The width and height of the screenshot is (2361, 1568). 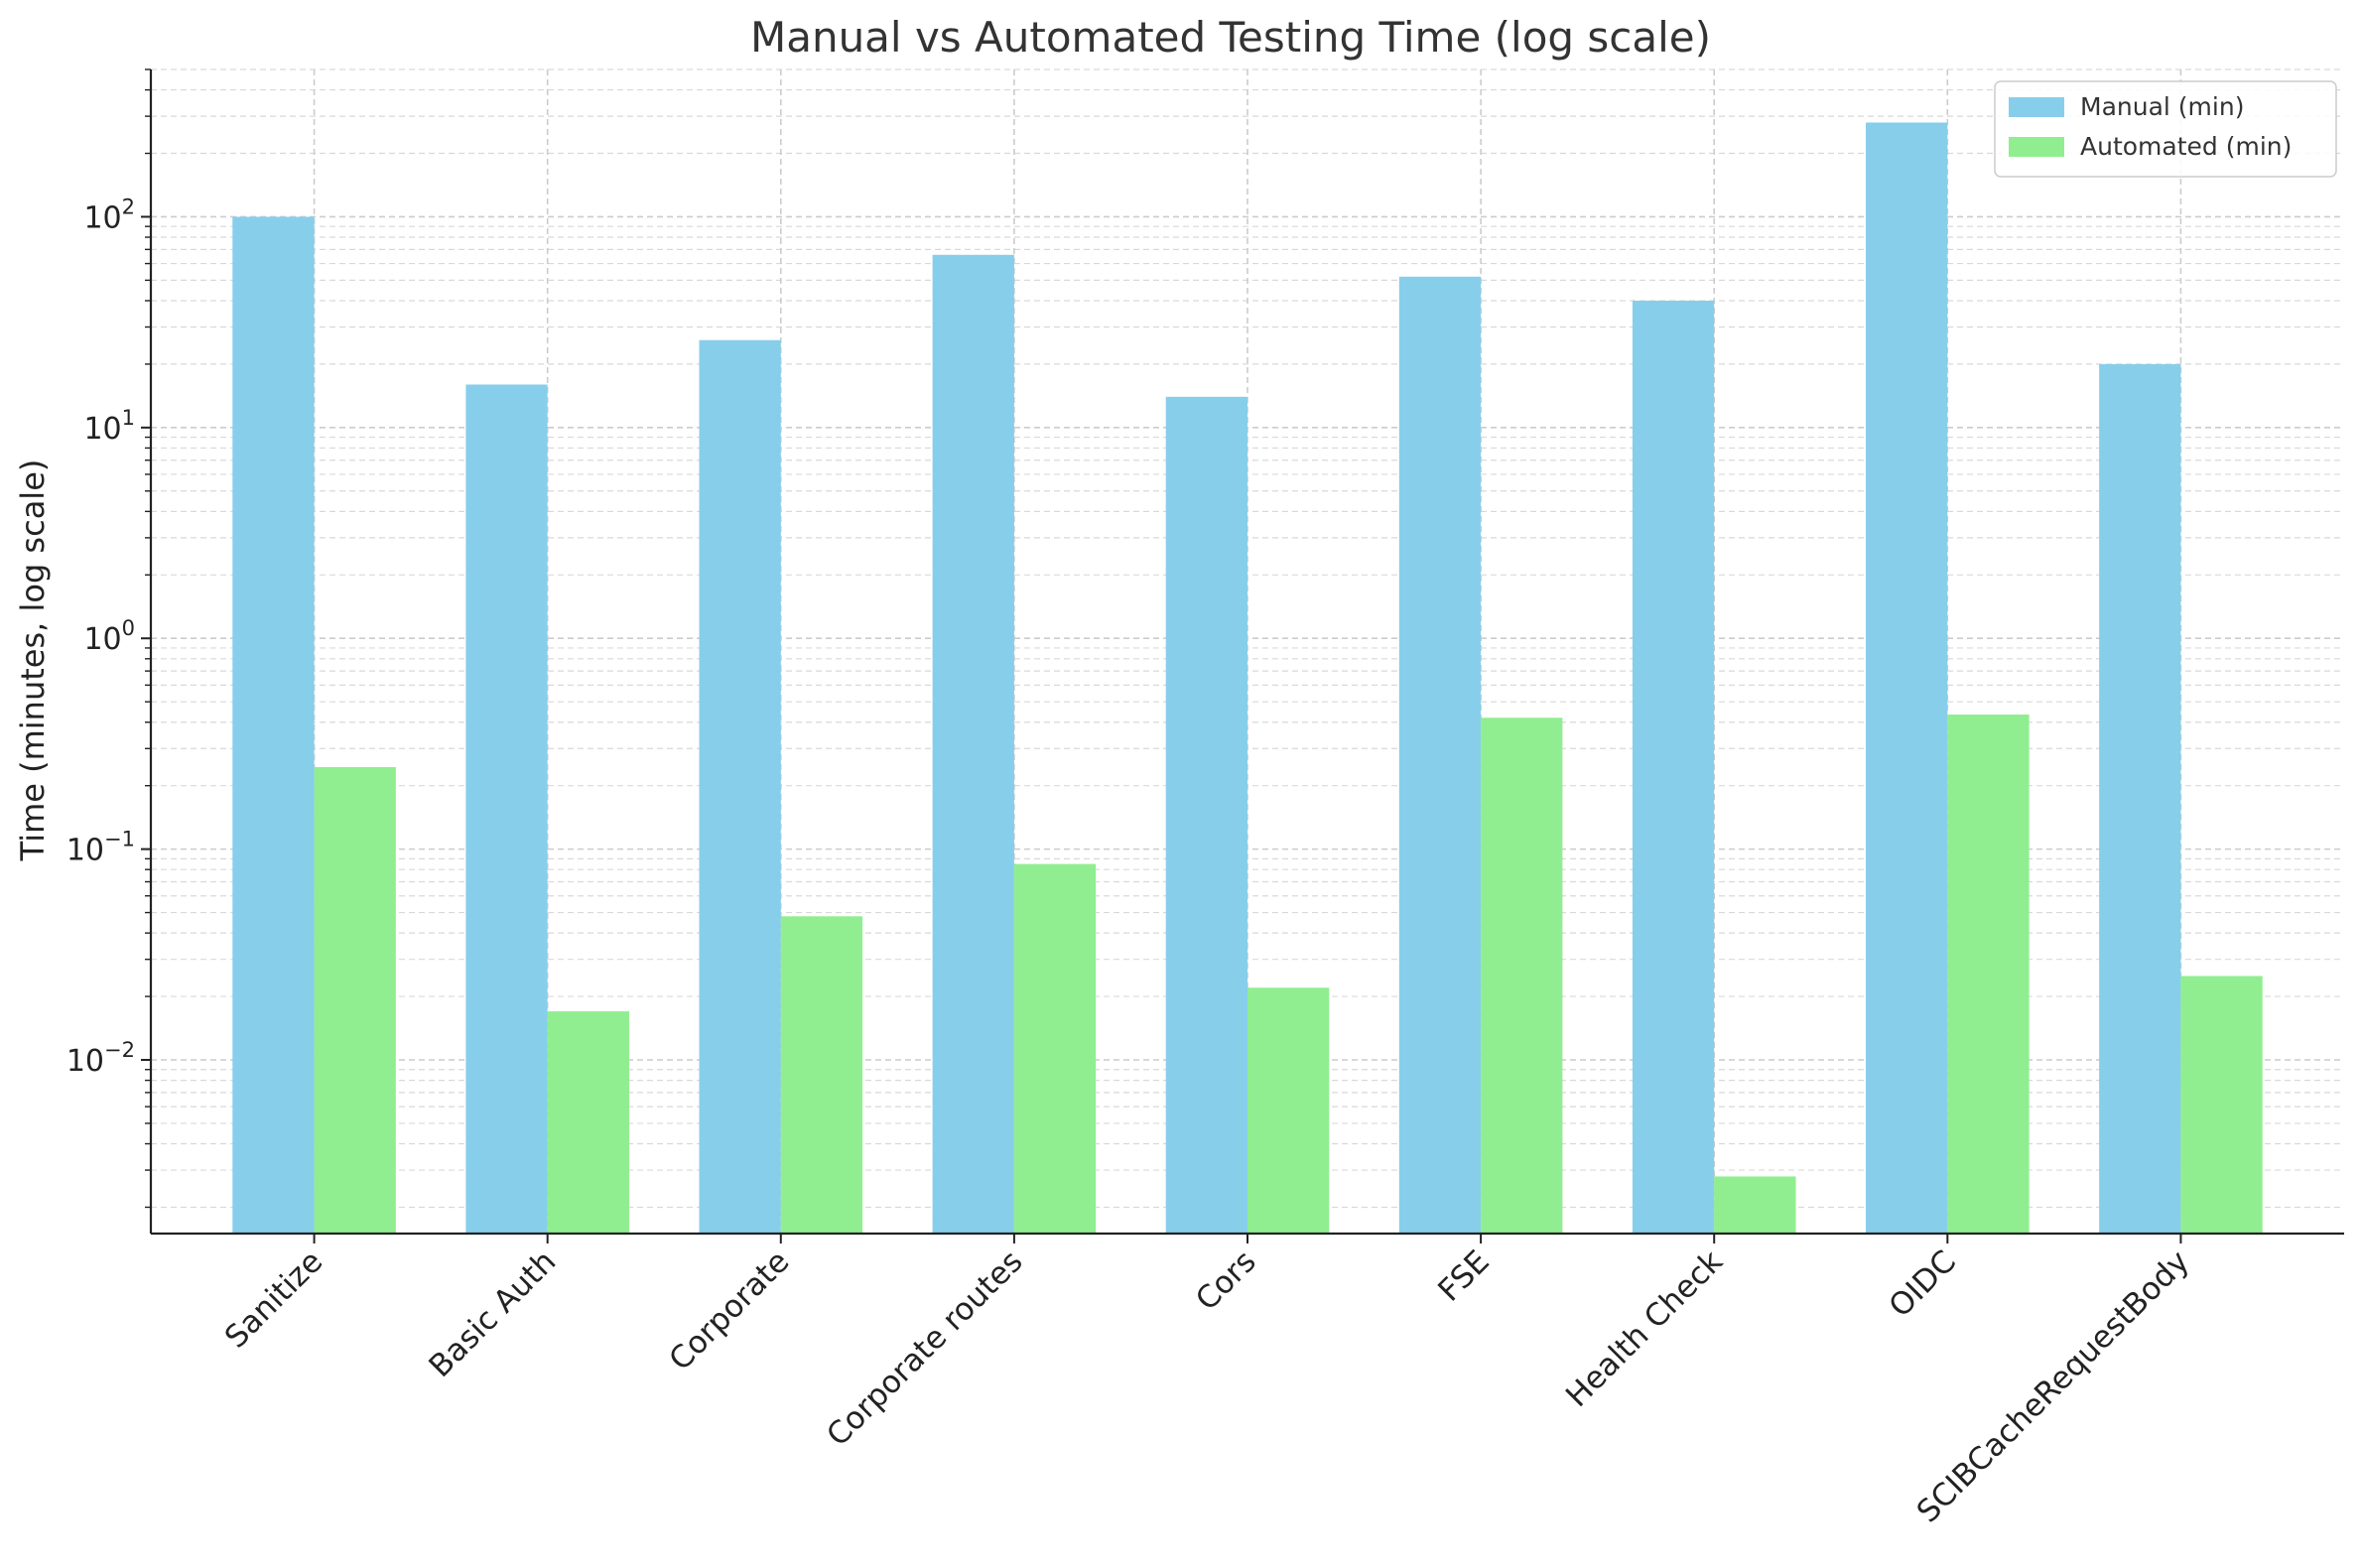 I want to click on automated-bar-corporate, so click(x=821, y=1075).